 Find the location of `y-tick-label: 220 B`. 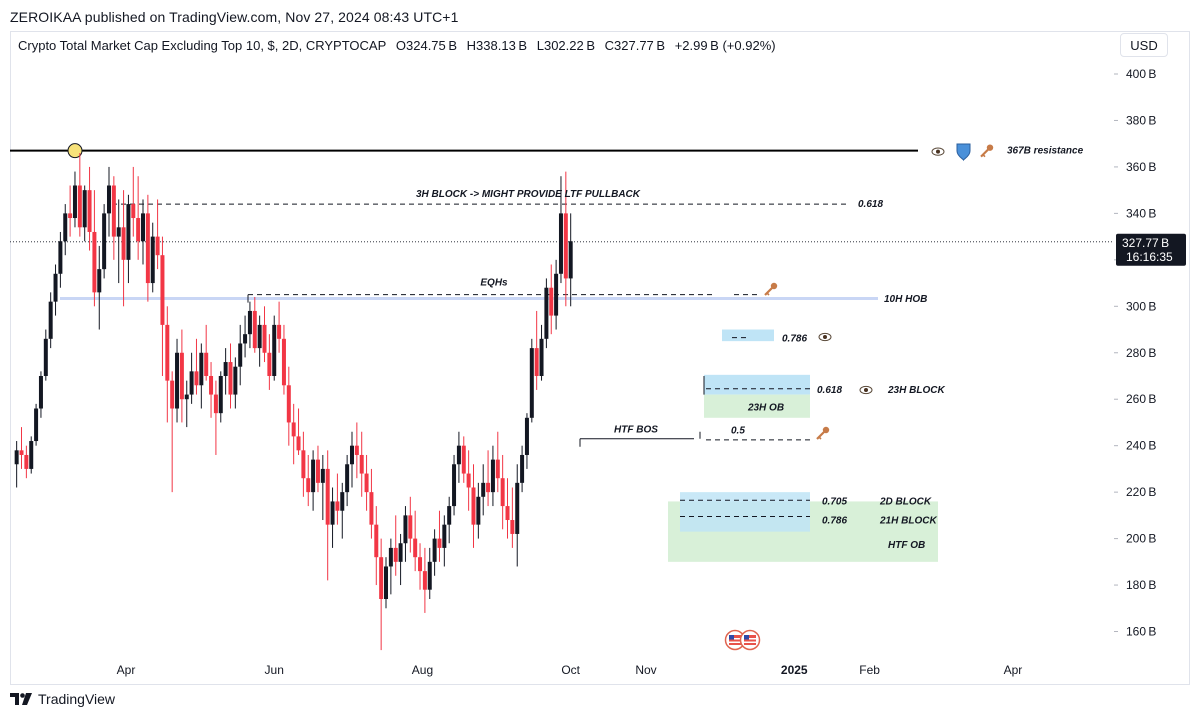

y-tick-label: 220 B is located at coordinates (1141, 492).